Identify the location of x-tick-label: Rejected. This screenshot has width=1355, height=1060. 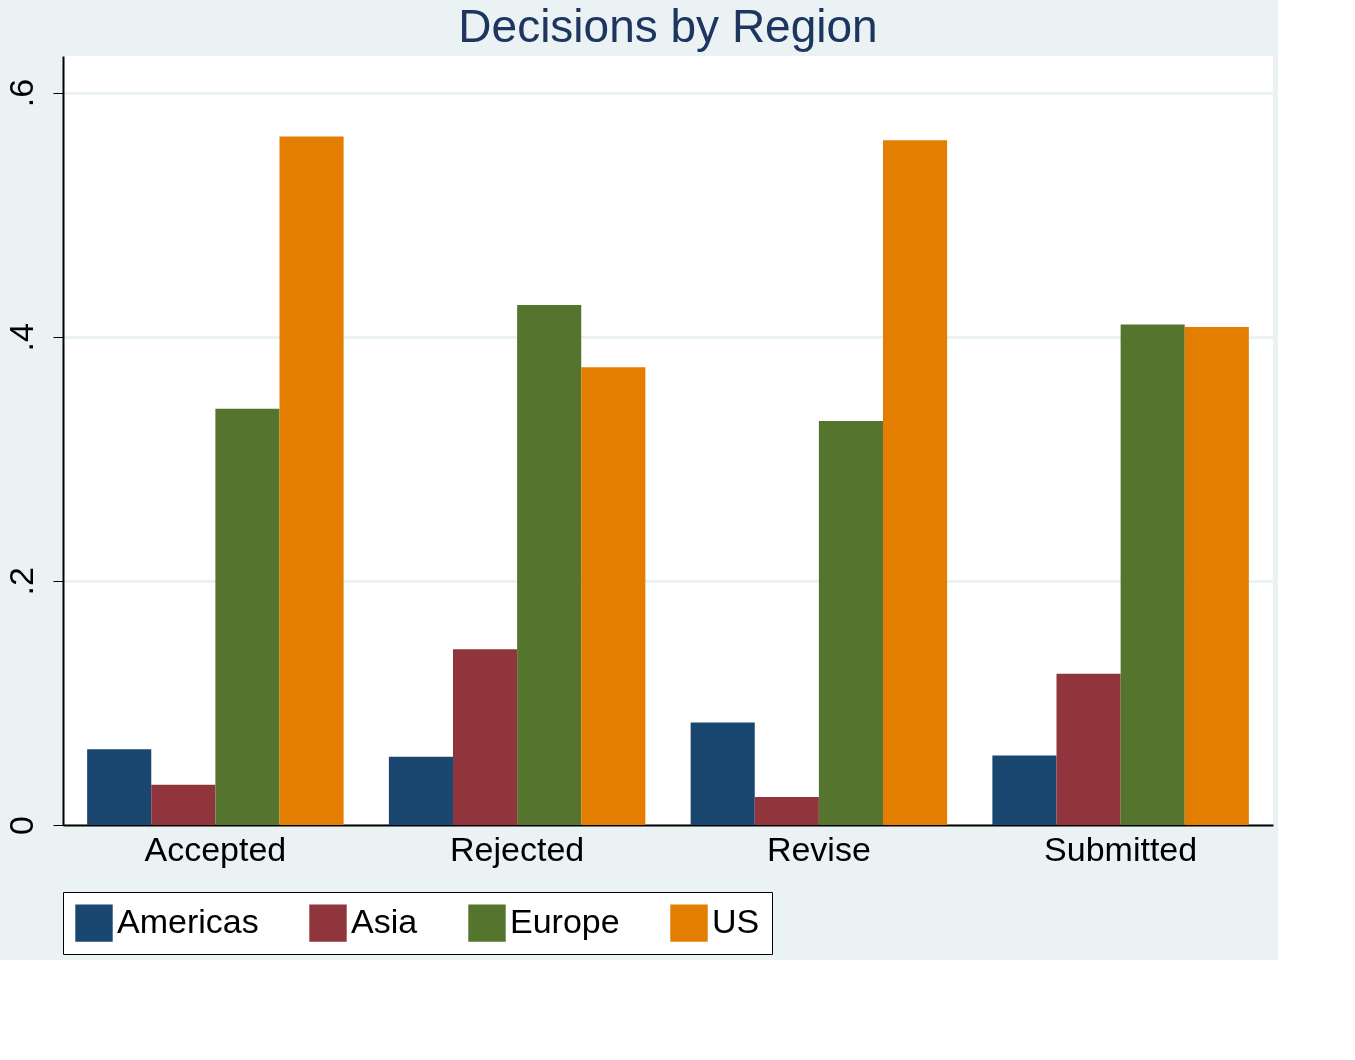
(517, 848).